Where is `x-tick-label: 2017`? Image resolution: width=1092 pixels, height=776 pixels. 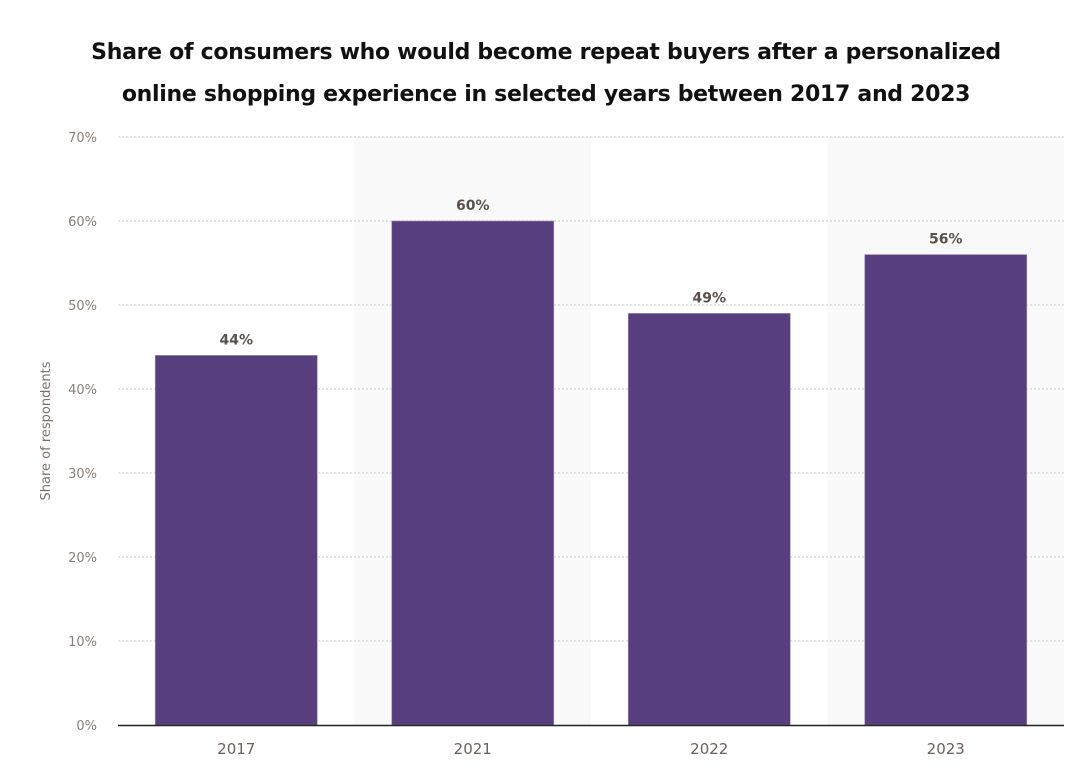
x-tick-label: 2017 is located at coordinates (236, 749).